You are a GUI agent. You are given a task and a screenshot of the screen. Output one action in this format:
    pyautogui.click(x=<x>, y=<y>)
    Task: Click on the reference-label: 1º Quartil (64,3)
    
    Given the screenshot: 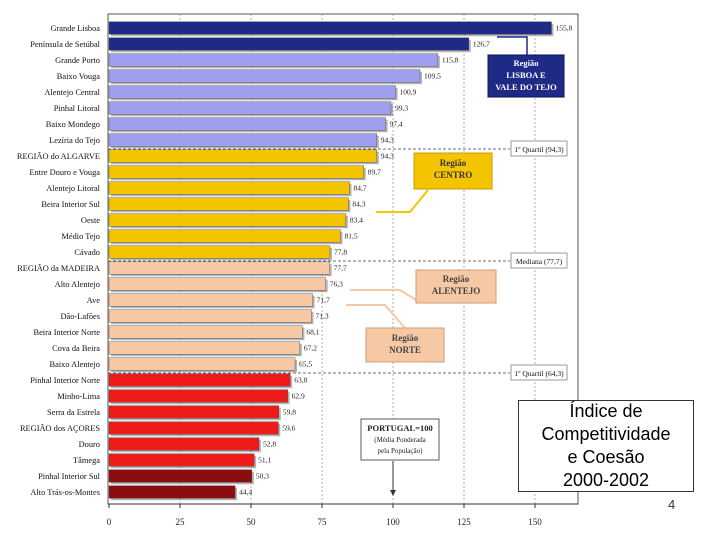 What is the action you would take?
    pyautogui.click(x=539, y=373)
    